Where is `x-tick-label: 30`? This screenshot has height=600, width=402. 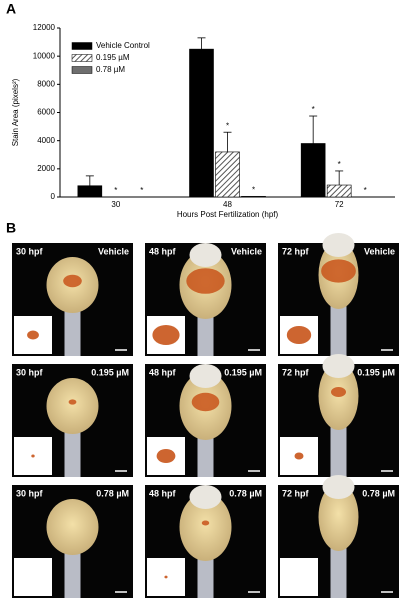
x-tick-label: 30 is located at coordinates (115, 204).